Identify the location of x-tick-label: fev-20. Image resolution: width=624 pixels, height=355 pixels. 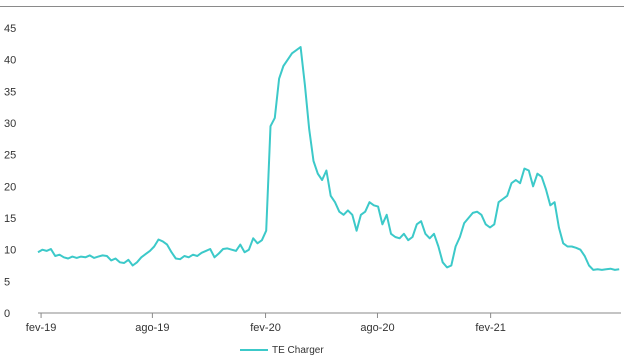
(265, 328).